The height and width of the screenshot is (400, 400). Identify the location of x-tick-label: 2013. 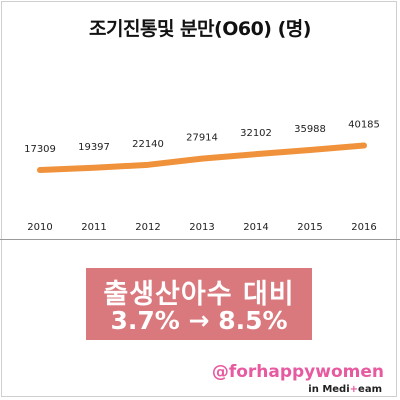
(201, 227).